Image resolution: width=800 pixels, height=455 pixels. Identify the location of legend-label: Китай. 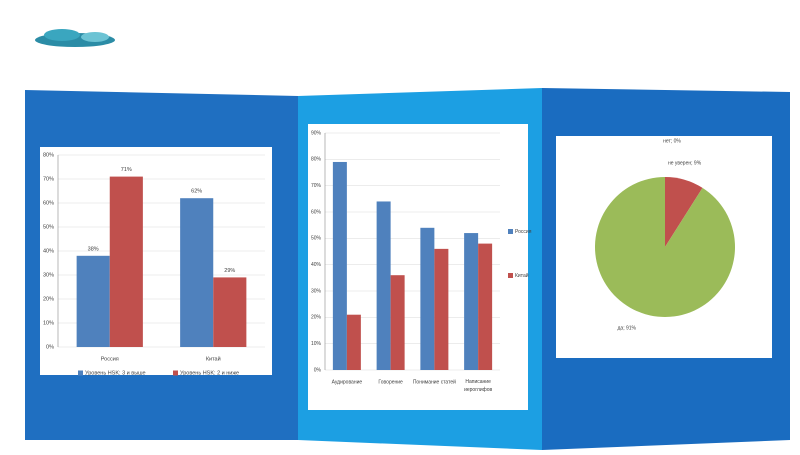
(522, 275).